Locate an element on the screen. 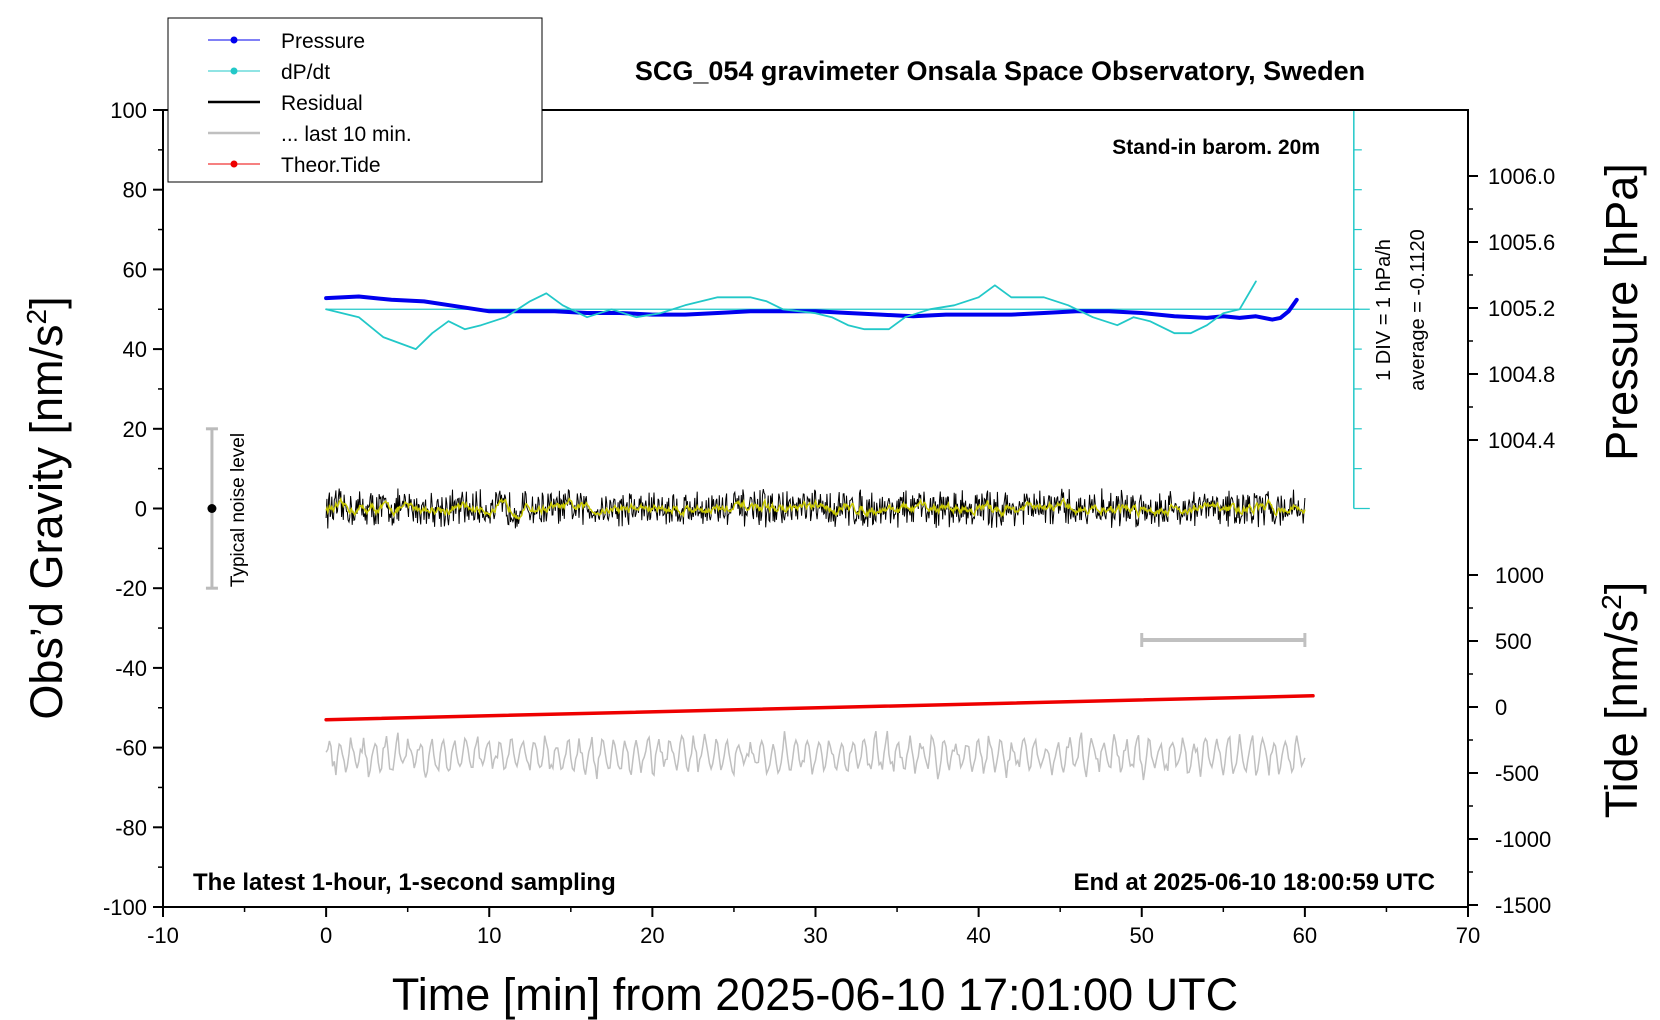 The image size is (1660, 1020). pressure-tick-label: 1005.2 is located at coordinates (1521, 308).